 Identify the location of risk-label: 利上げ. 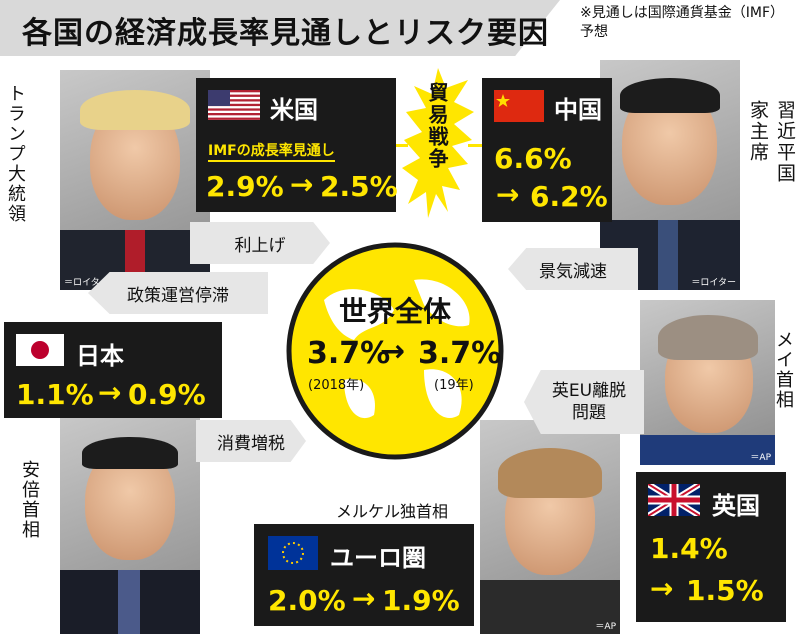
(260, 245).